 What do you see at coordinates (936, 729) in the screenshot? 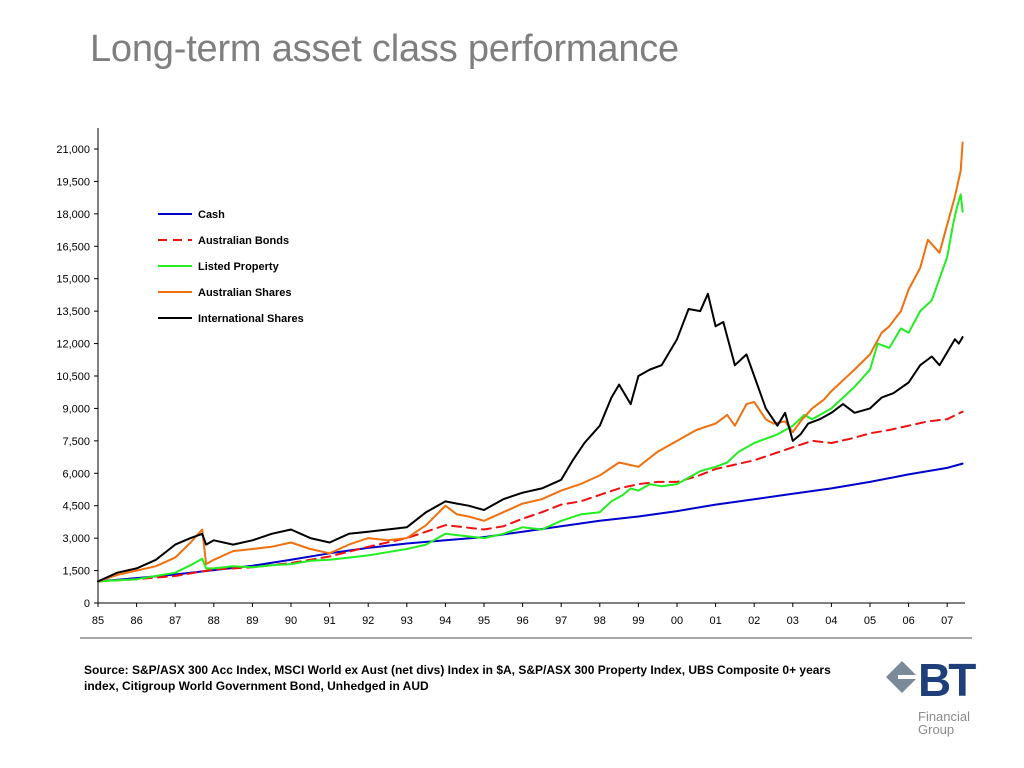
I see `bt-logo-subtitle-line2: Group` at bounding box center [936, 729].